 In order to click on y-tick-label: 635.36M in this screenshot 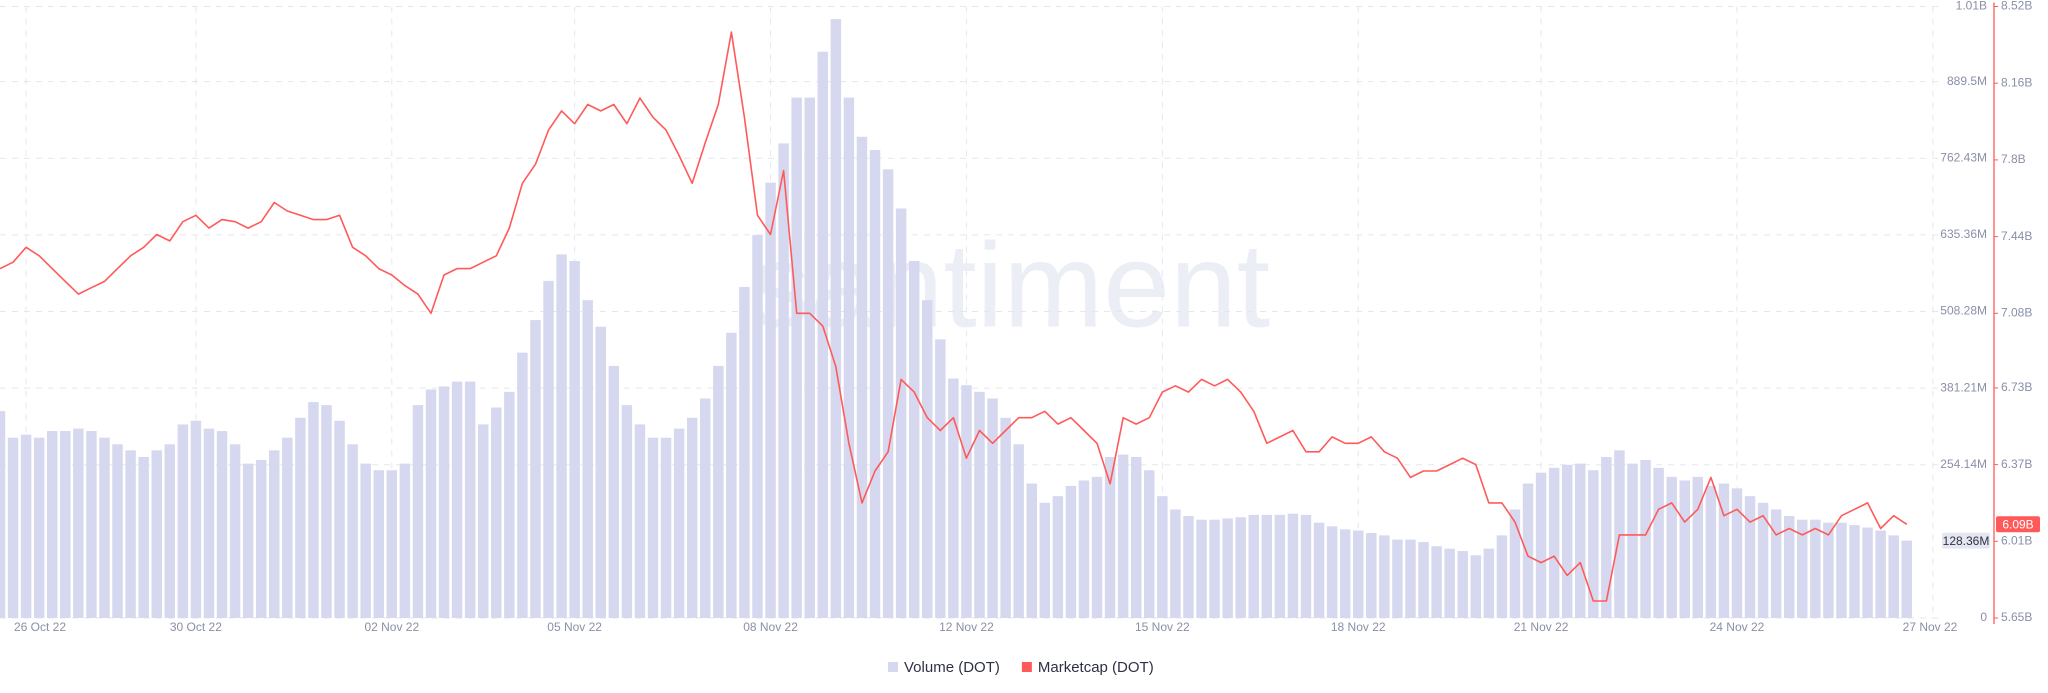, I will do `click(1963, 234)`.